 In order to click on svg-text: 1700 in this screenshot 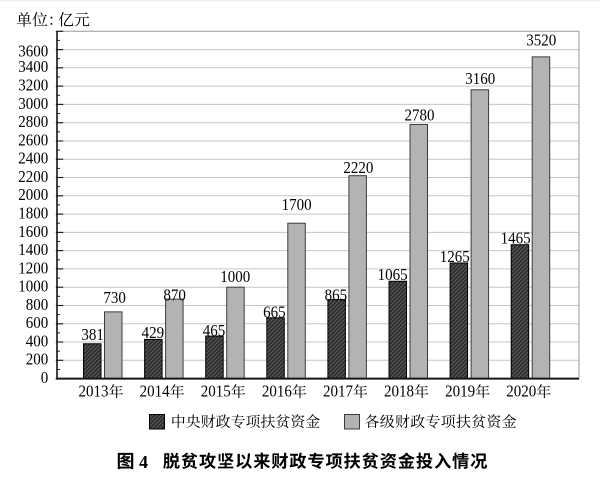, I will do `click(297, 206)`.